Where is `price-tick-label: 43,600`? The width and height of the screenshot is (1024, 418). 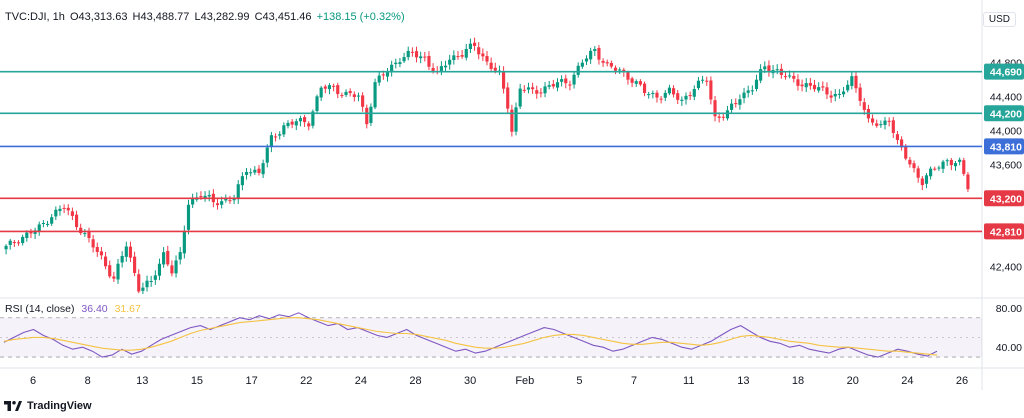 price-tick-label: 43,600 is located at coordinates (1006, 165).